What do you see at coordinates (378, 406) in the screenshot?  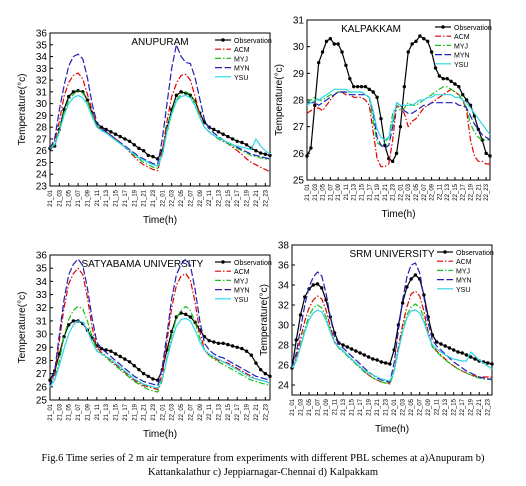 I see `x-tick-label: 21_21` at bounding box center [378, 406].